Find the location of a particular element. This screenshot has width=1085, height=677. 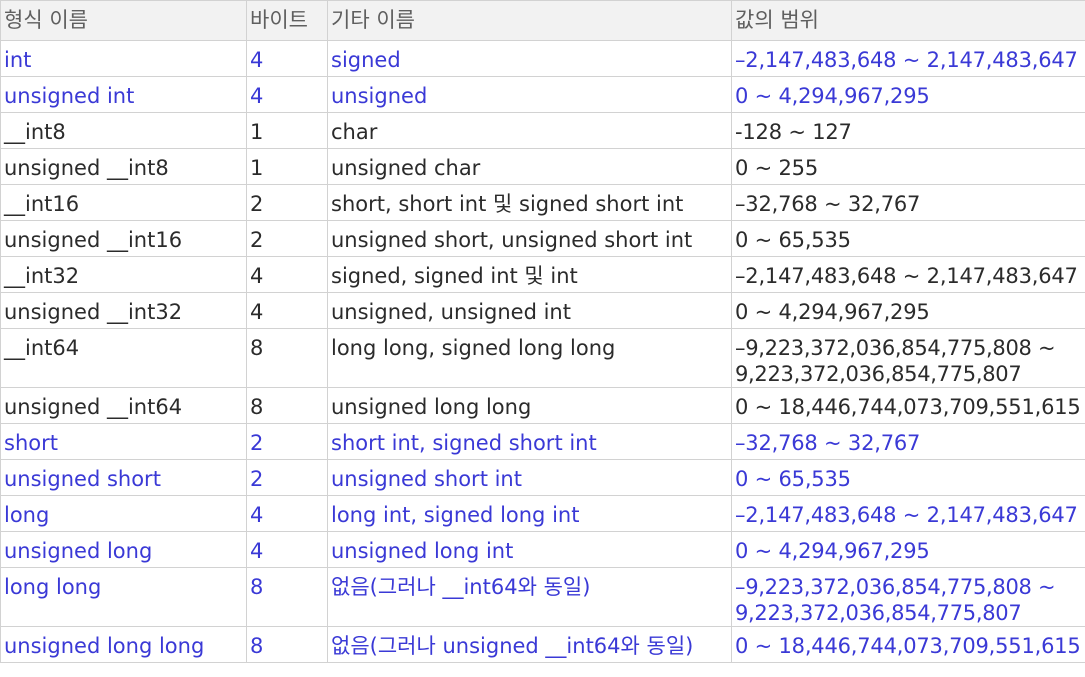

cell-other-names: short int, signed short int is located at coordinates (529, 441).